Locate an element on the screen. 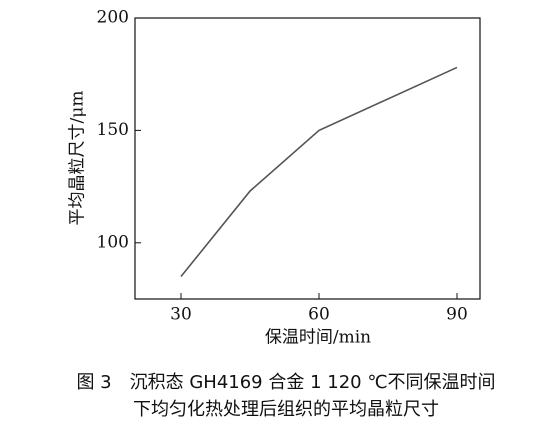 This screenshot has height=427, width=542. y-tick-label: 100 is located at coordinates (113, 242).